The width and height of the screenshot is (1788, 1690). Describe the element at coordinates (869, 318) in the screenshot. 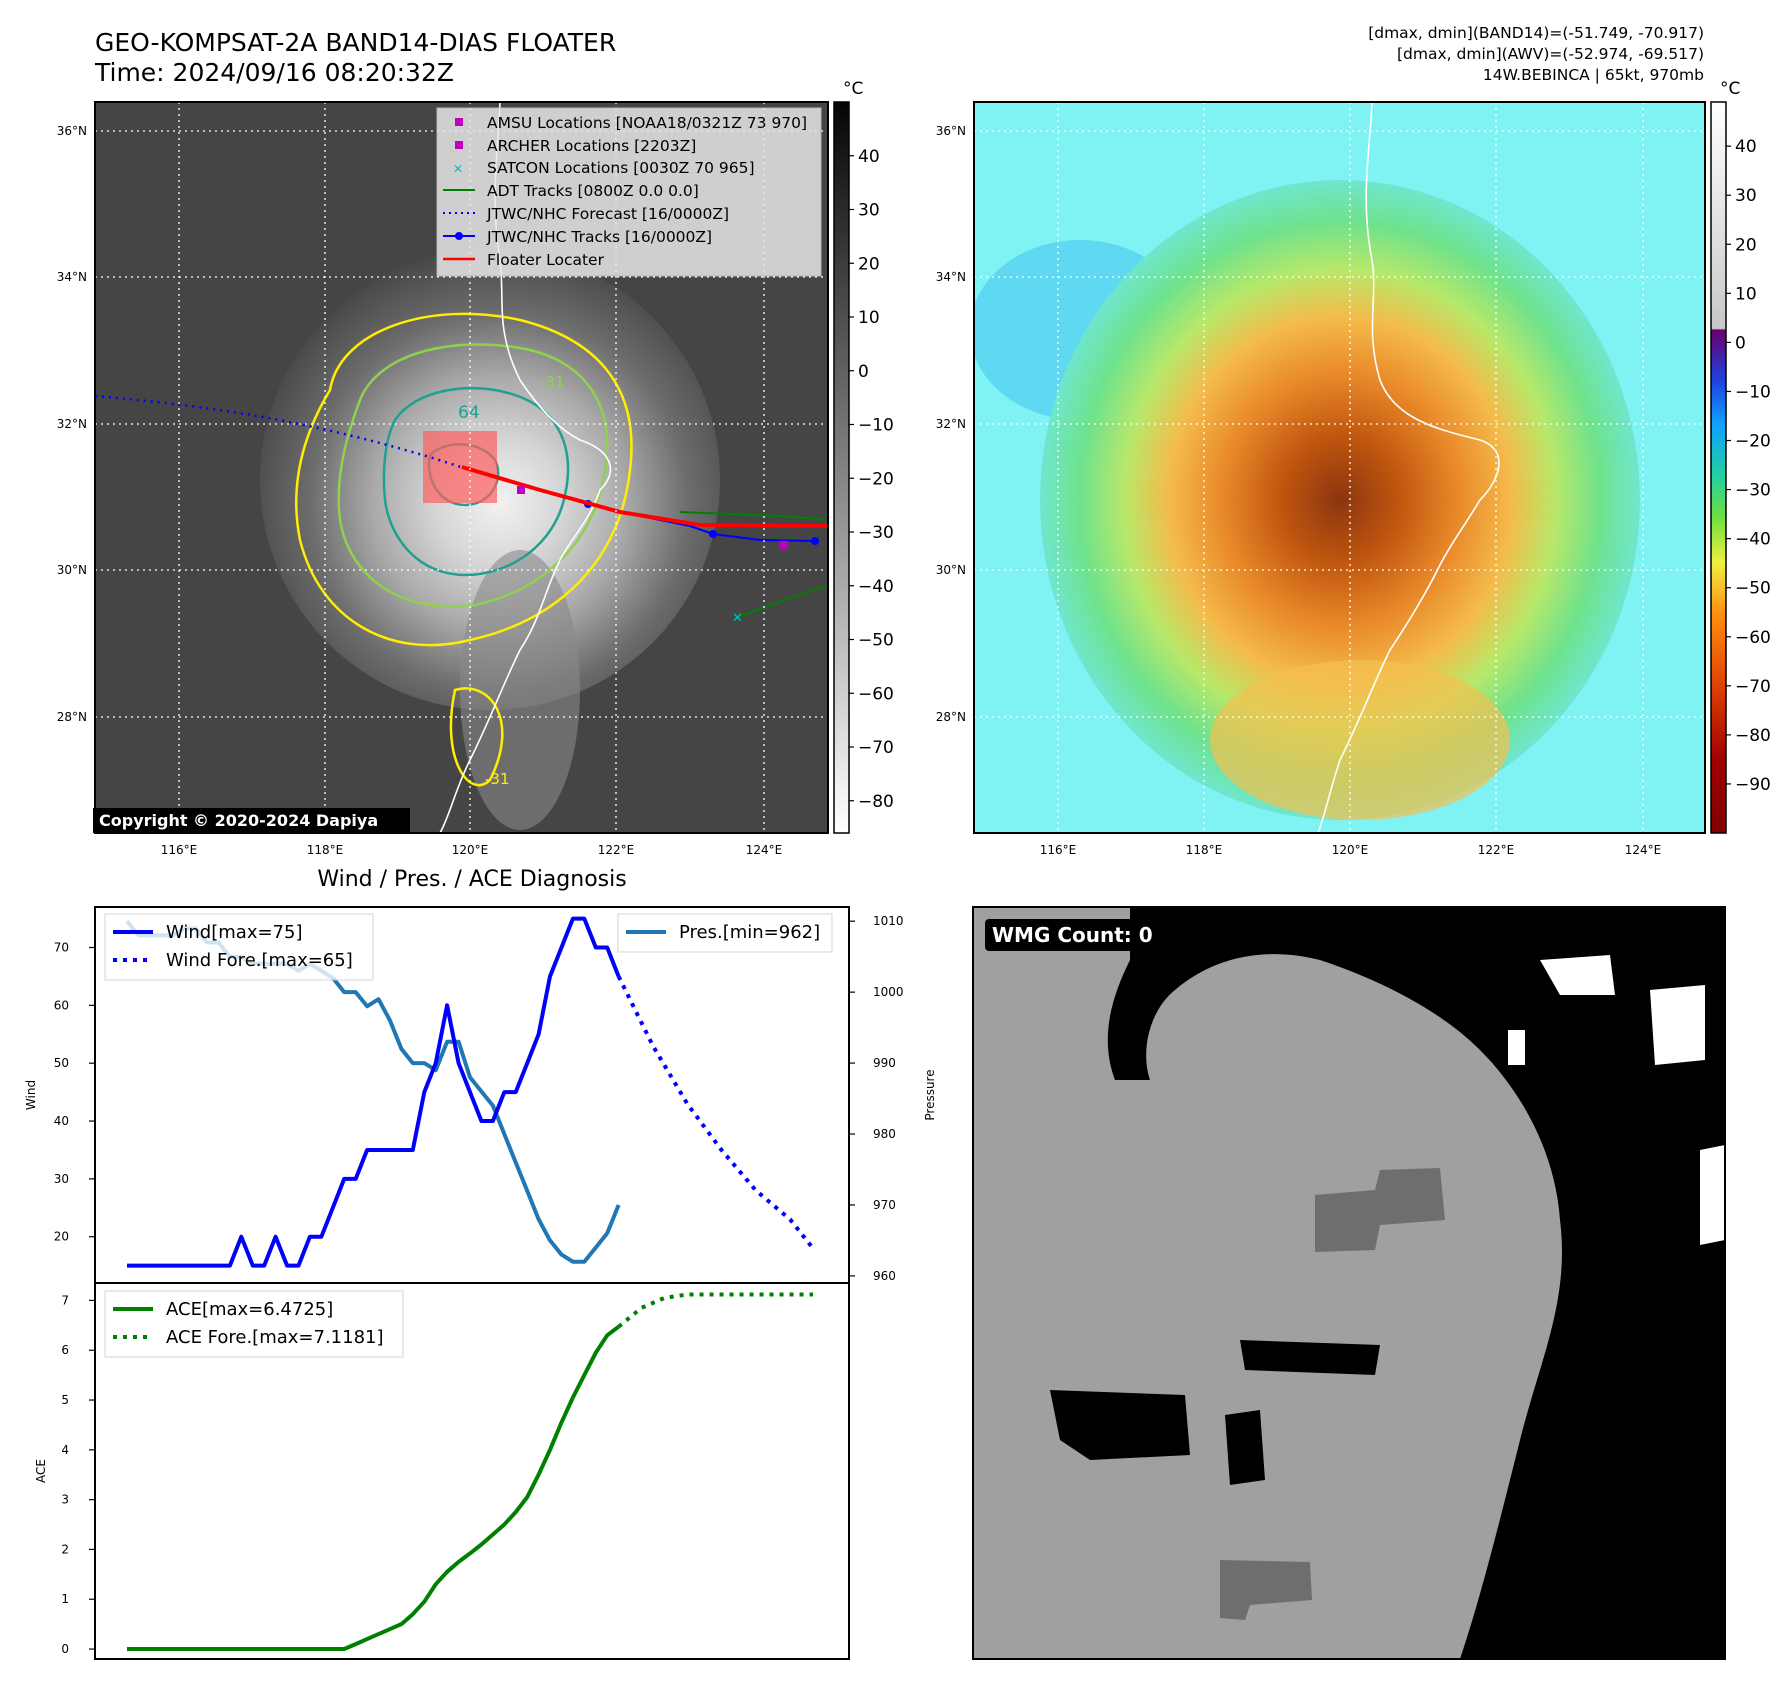

I see `colorbar-tick-label: 10` at that location.